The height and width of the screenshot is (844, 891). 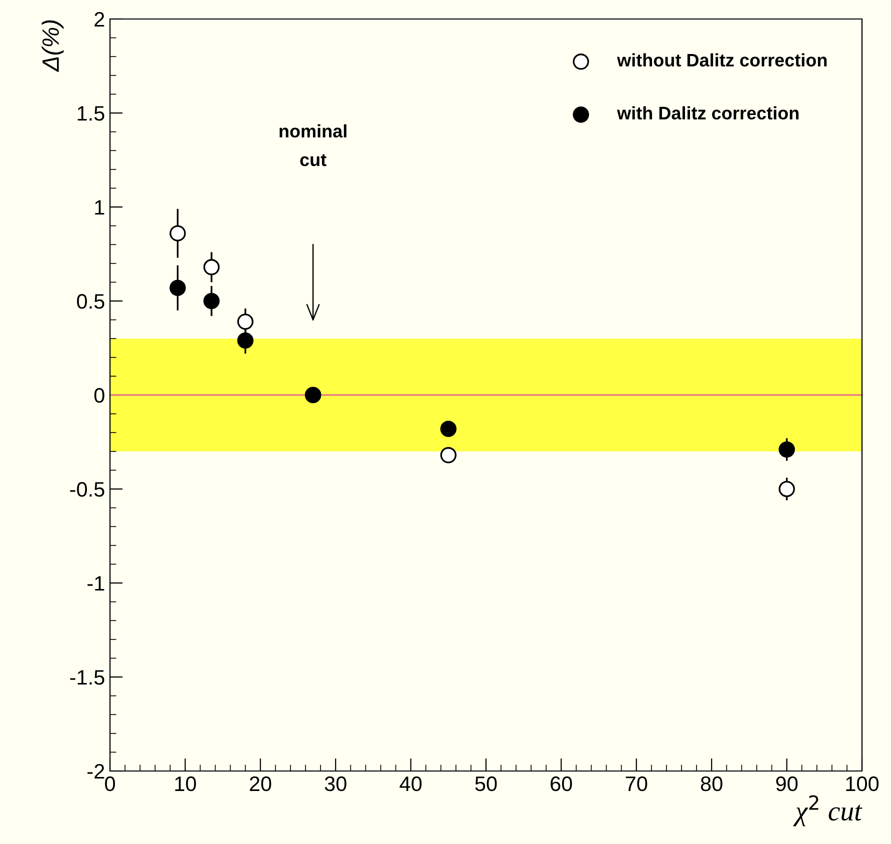 What do you see at coordinates (87, 677) in the screenshot?
I see `y-tick-label: -1.5` at bounding box center [87, 677].